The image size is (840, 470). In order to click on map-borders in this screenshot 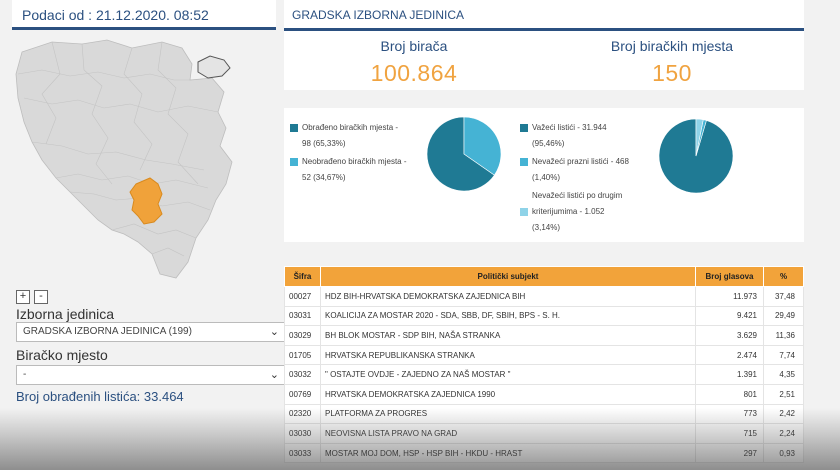, I will do `click(118, 149)`.